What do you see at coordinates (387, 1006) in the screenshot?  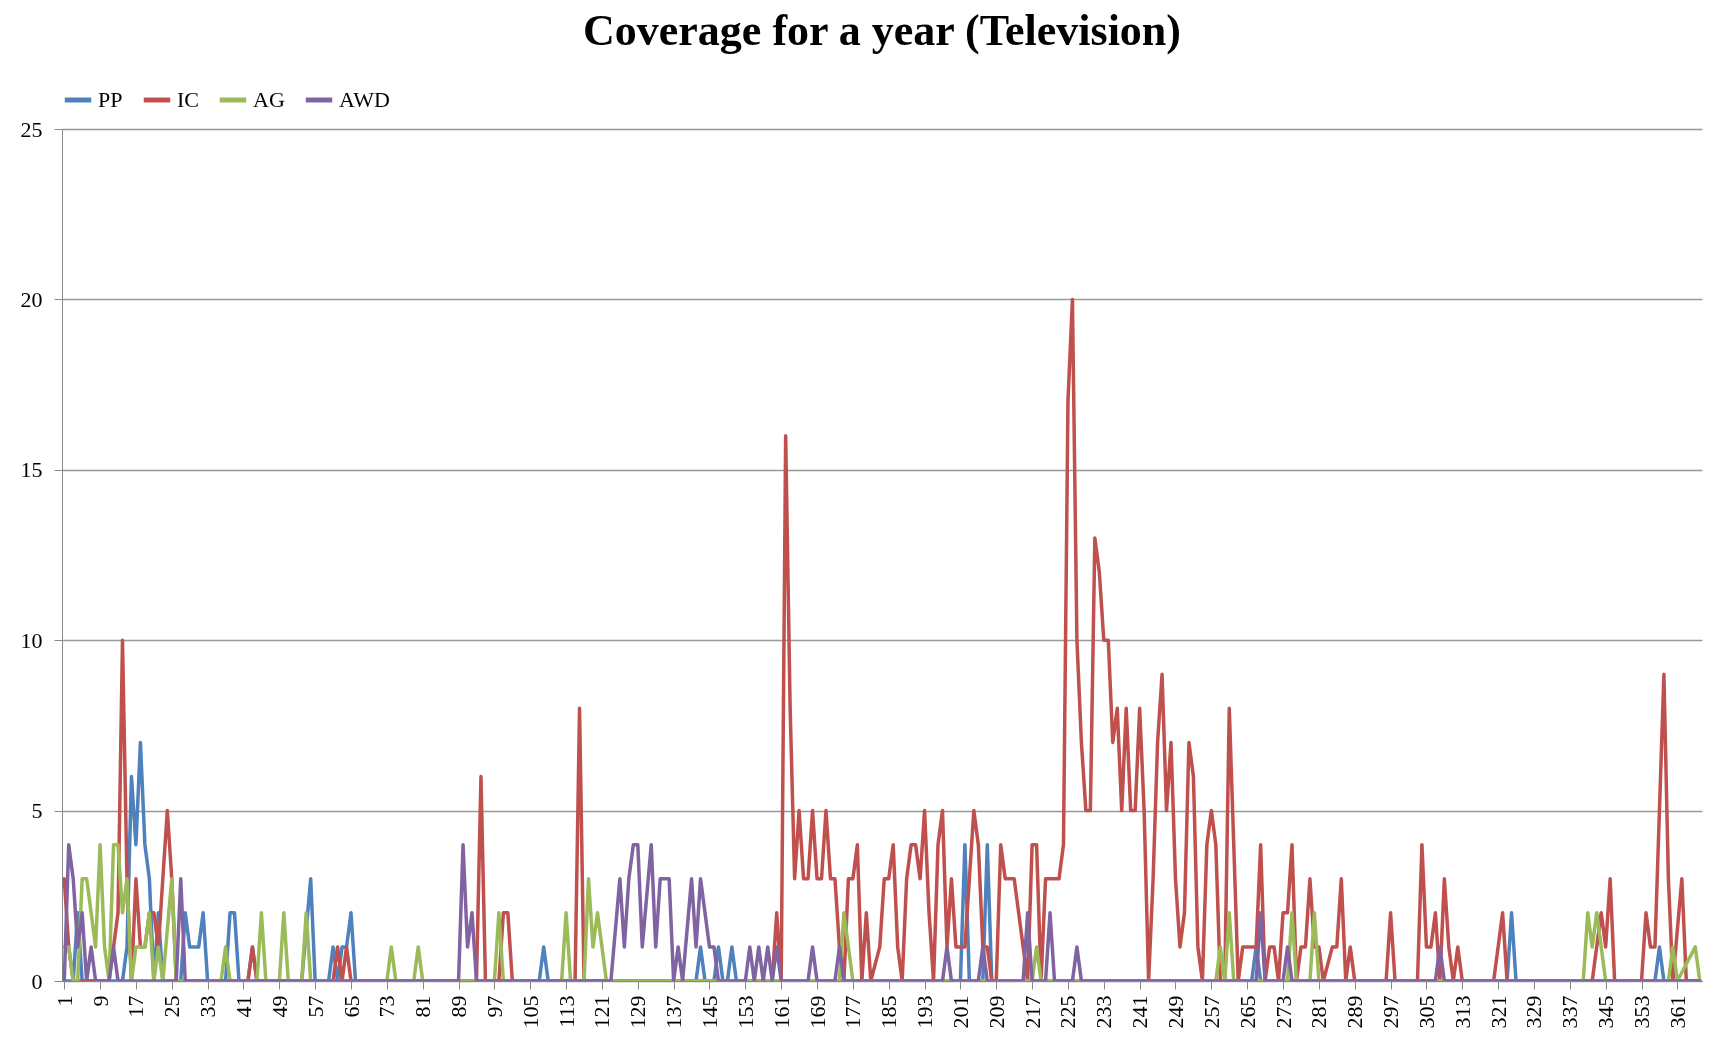 I see `x-tick-label: 73` at bounding box center [387, 1006].